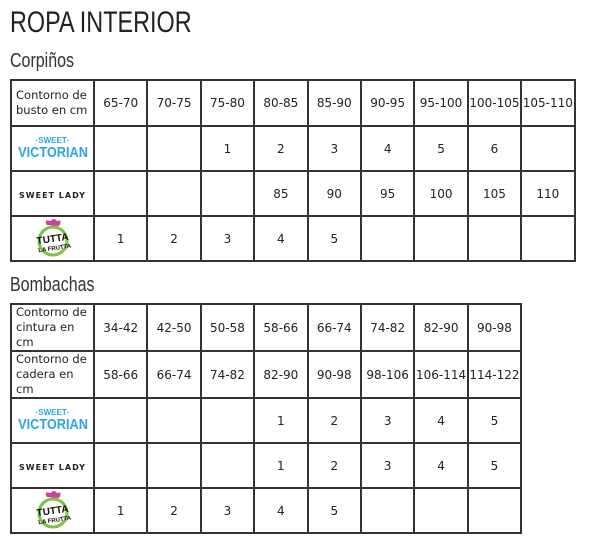 The height and width of the screenshot is (537, 600). What do you see at coordinates (120, 103) in the screenshot?
I see `size-range-cell: 65-70` at bounding box center [120, 103].